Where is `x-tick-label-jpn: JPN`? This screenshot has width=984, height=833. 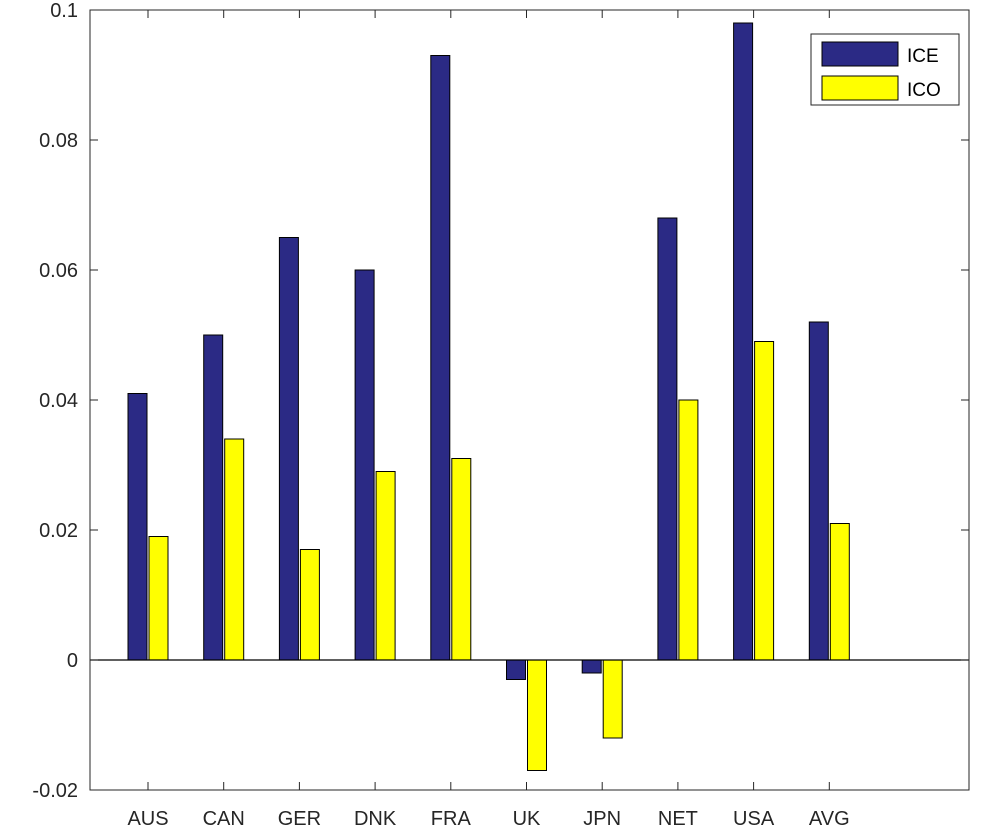
x-tick-label-jpn: JPN is located at coordinates (602, 819).